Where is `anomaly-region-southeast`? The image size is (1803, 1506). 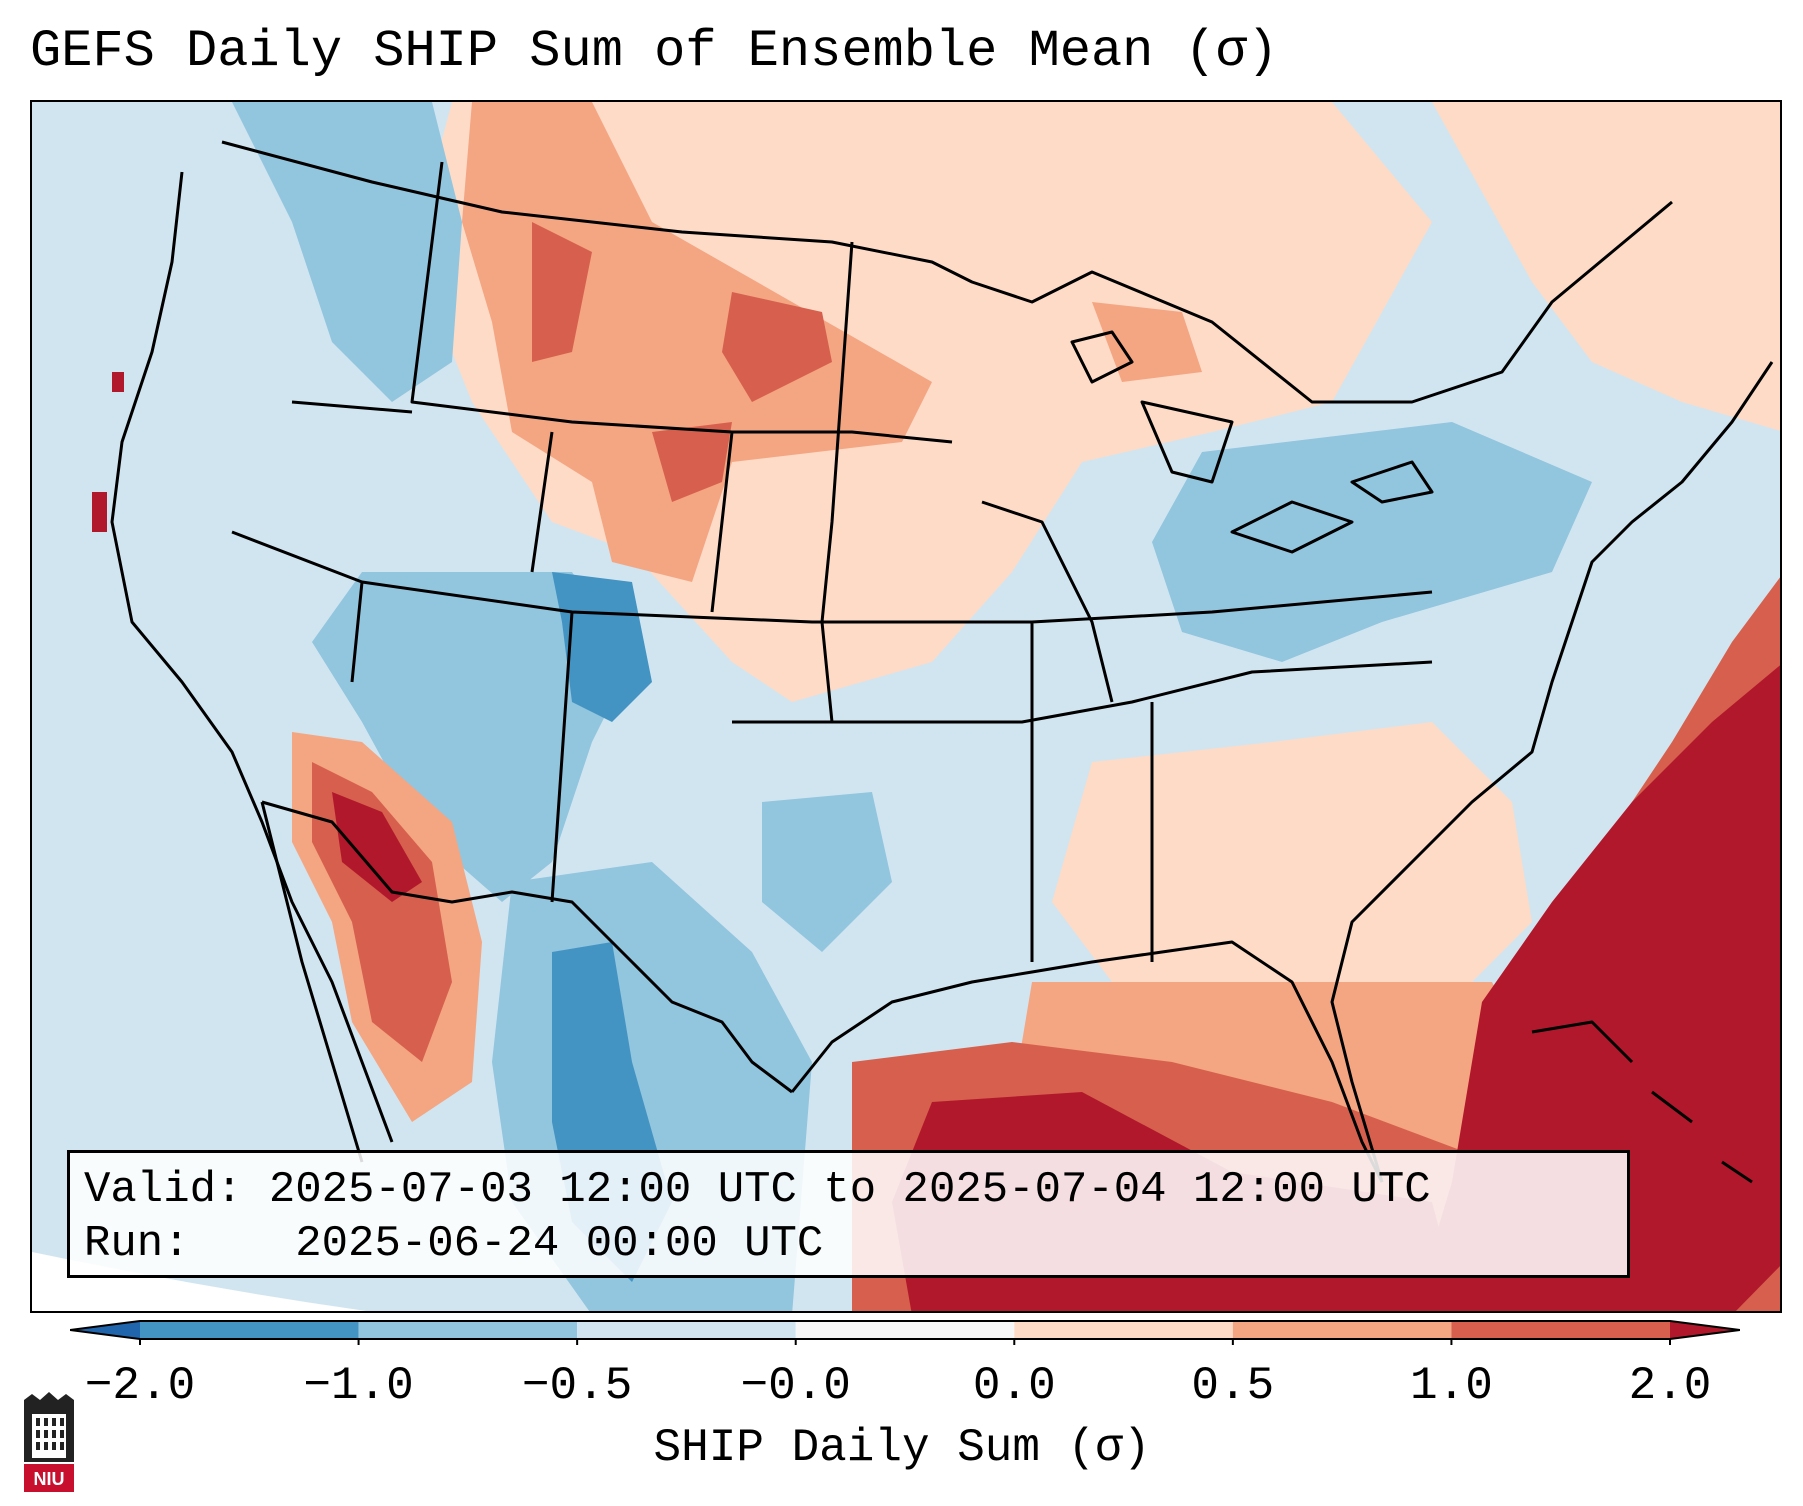 anomaly-region-southeast is located at coordinates (1292, 862).